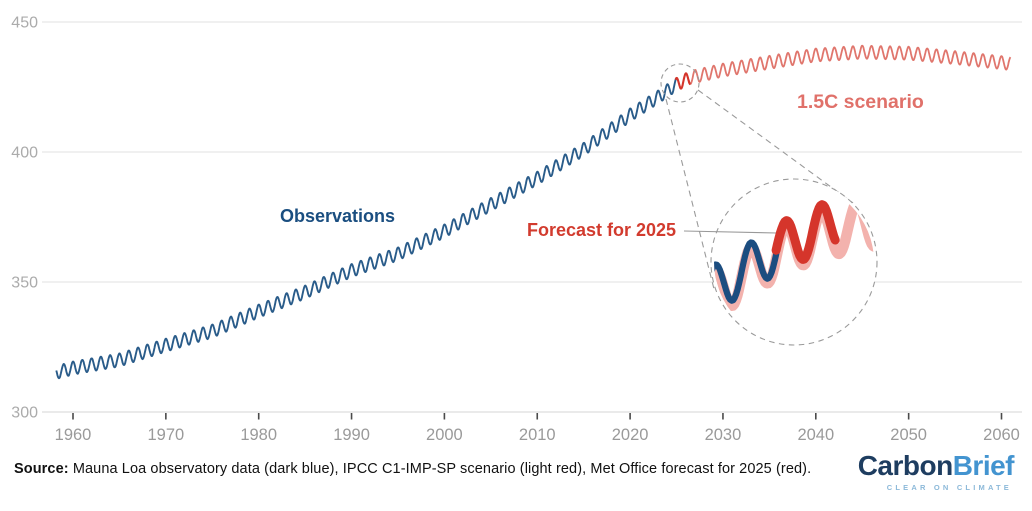  Describe the element at coordinates (630, 435) in the screenshot. I see `svg-text: 2020` at that location.